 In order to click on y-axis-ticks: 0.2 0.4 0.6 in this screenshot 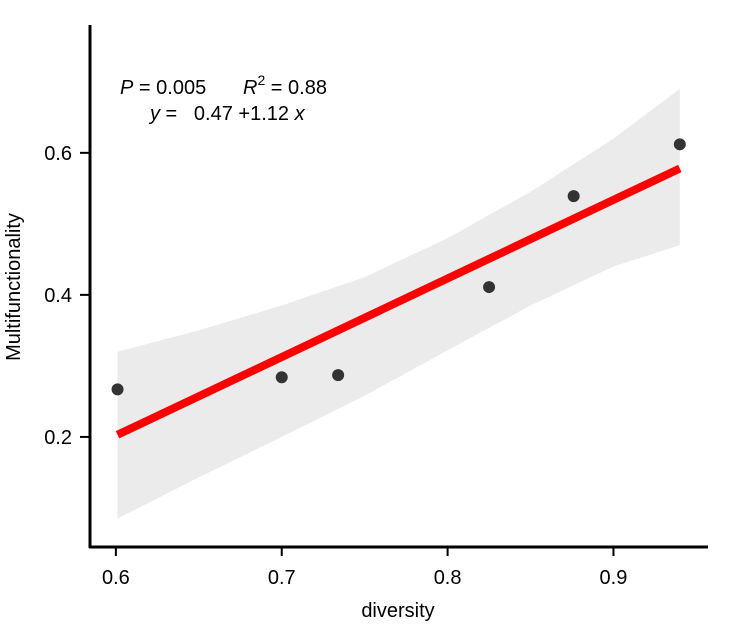, I will do `click(67, 296)`.